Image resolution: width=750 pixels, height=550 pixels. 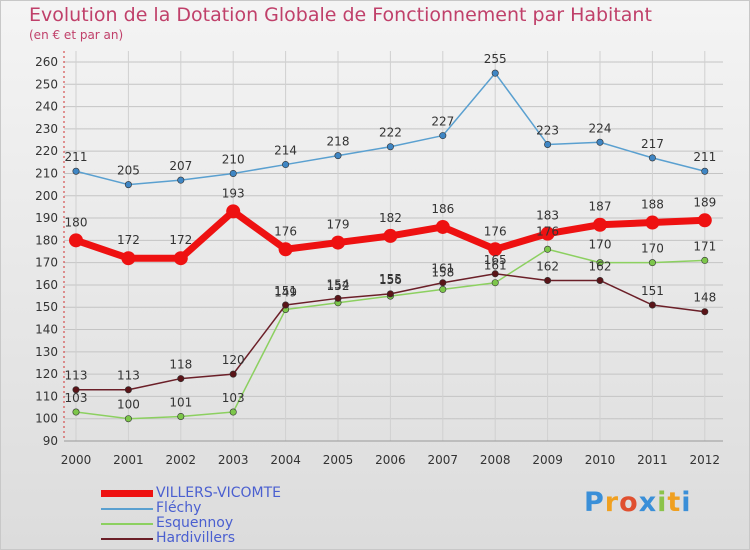 I want to click on brand-letter: x, so click(x=648, y=502).